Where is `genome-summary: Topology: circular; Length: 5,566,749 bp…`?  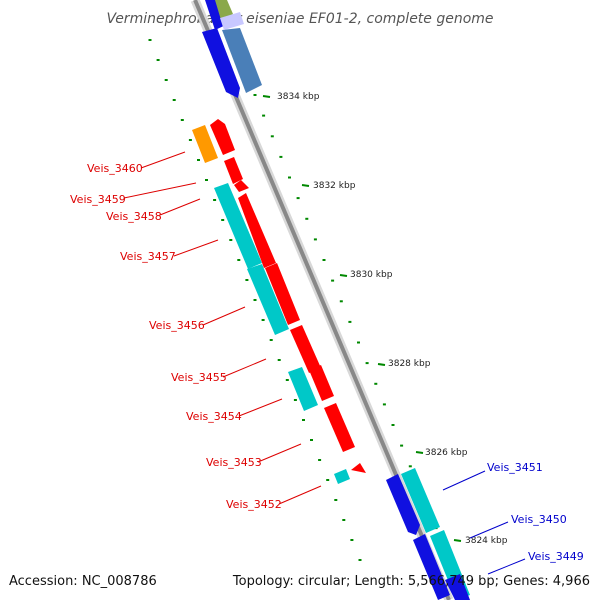
genome-summary: Topology: circular; Length: 5,566,749 bp… is located at coordinates (411, 581).